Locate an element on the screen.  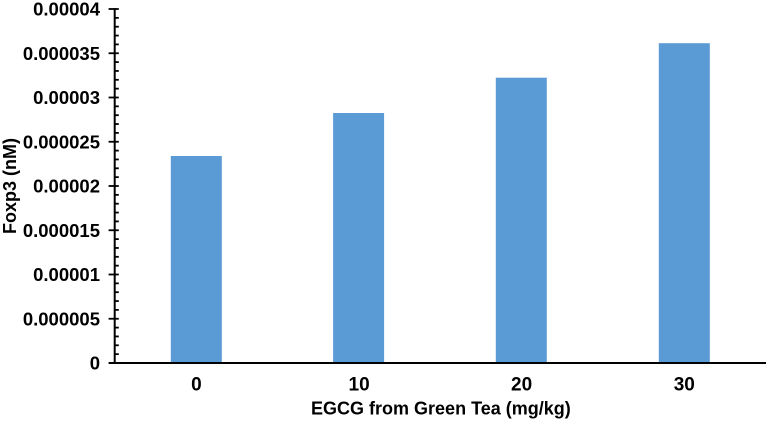
svg-text: 0.00002 is located at coordinates (66, 186).